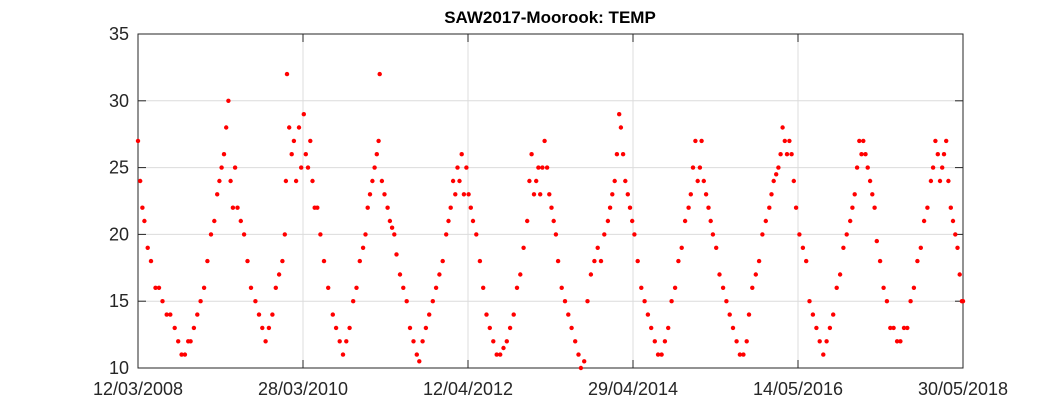 The image size is (1063, 413). Describe the element at coordinates (119, 301) in the screenshot. I see `y-tick-label: 15` at that location.